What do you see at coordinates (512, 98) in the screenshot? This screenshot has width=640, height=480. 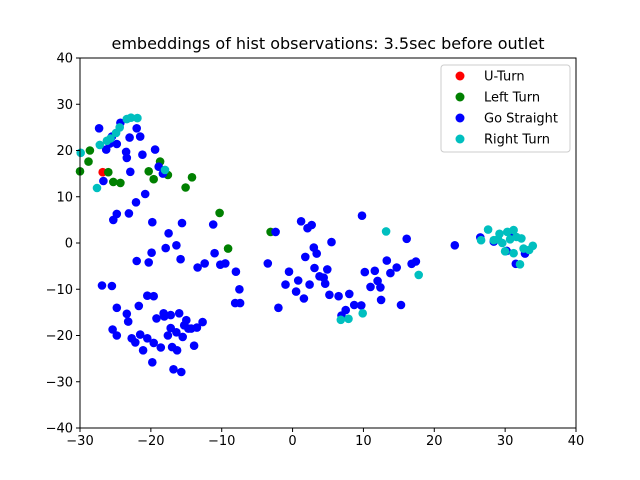 I see `legend-label: Left Turn` at bounding box center [512, 98].